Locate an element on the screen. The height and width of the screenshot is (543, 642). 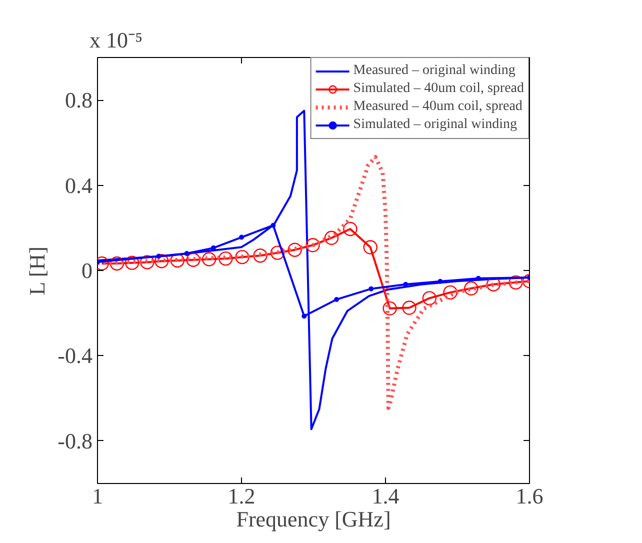
x-axis-title: Frequency [GHz] is located at coordinates (313, 519).